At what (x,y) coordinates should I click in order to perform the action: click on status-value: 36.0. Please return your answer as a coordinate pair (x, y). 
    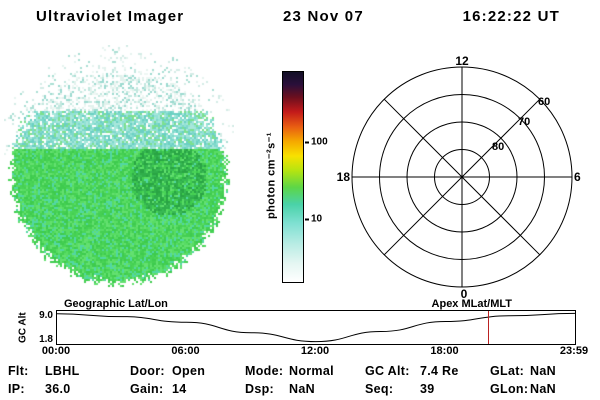
    Looking at the image, I should click on (58, 389).